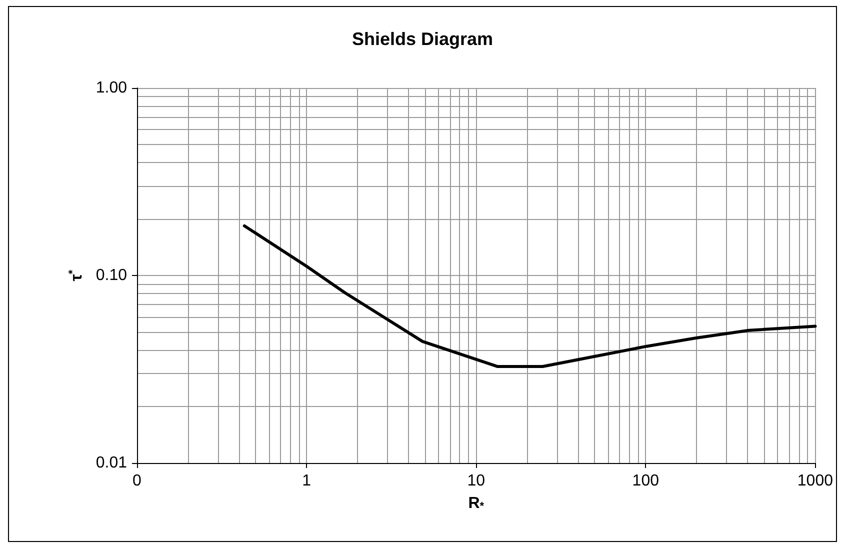 The height and width of the screenshot is (548, 847). What do you see at coordinates (112, 275) in the screenshot?
I see `y-tick-label: 0.10` at bounding box center [112, 275].